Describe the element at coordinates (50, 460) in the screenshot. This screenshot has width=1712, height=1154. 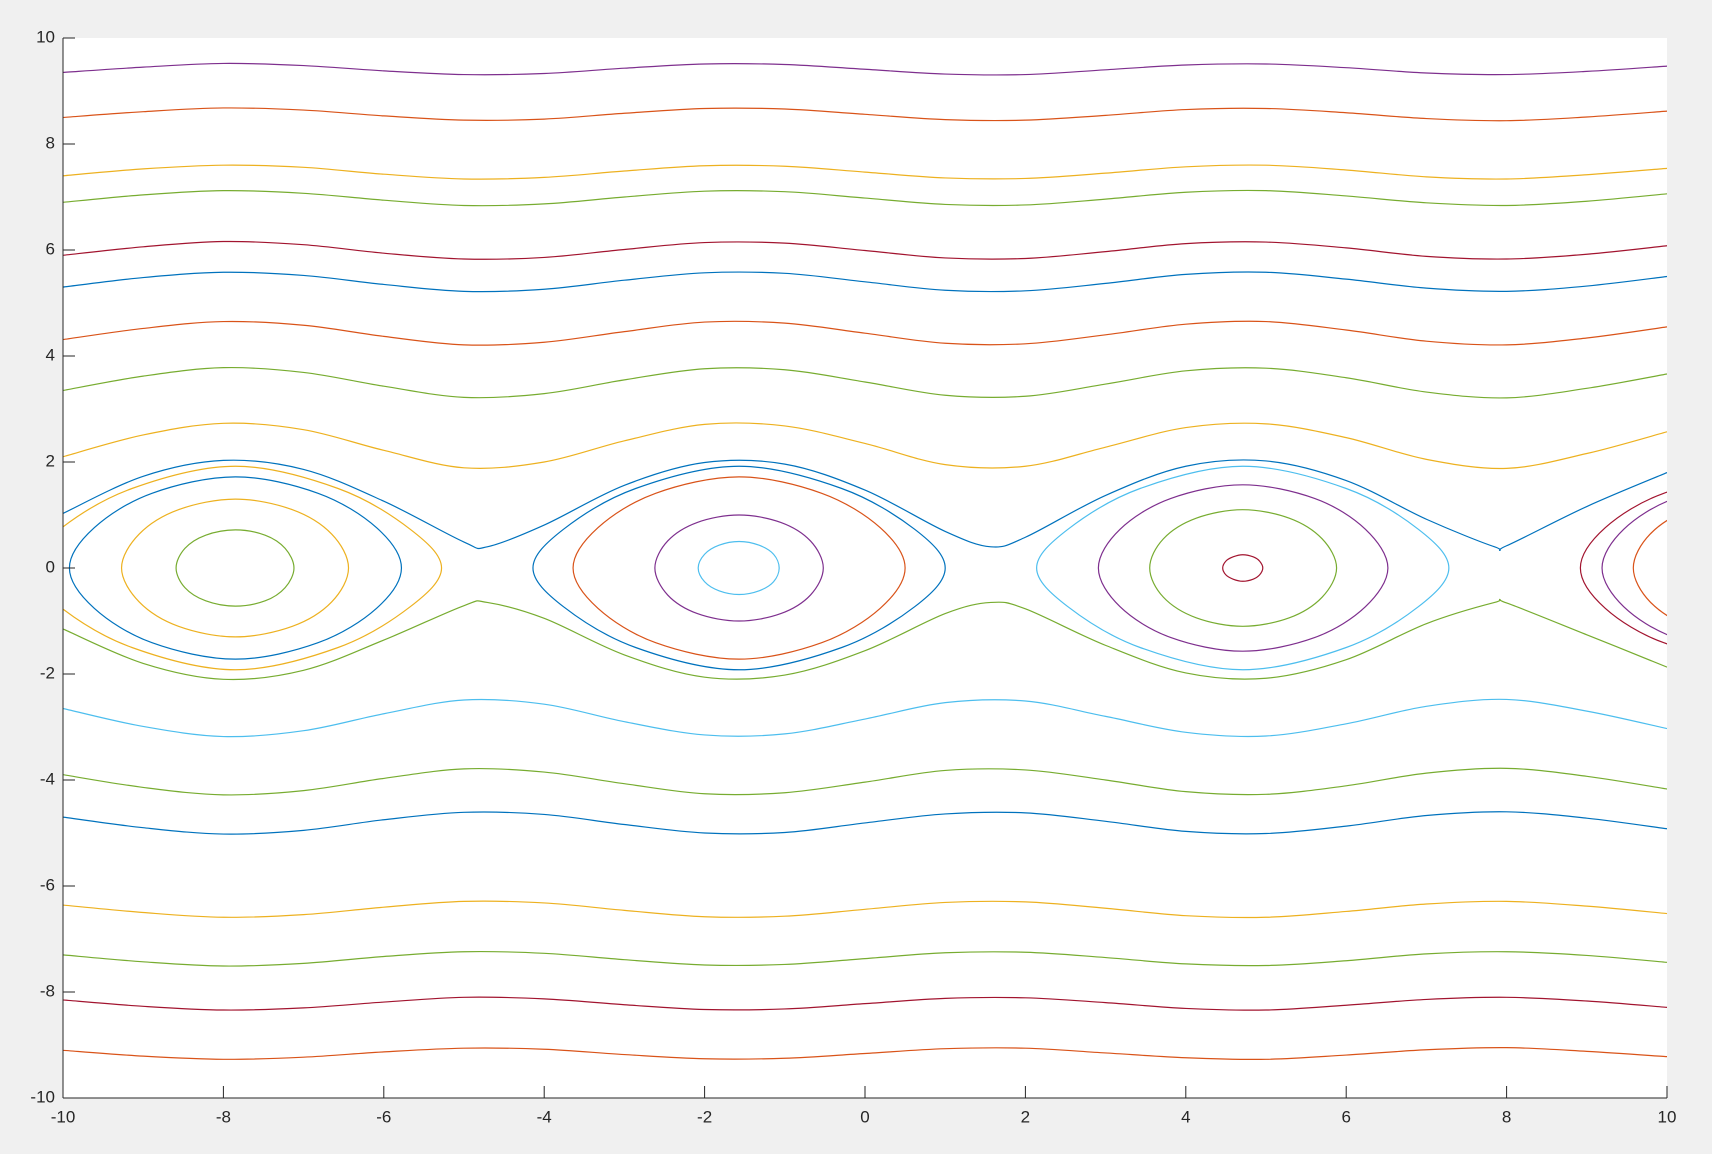
I see `y-tick-label: 2` at that location.